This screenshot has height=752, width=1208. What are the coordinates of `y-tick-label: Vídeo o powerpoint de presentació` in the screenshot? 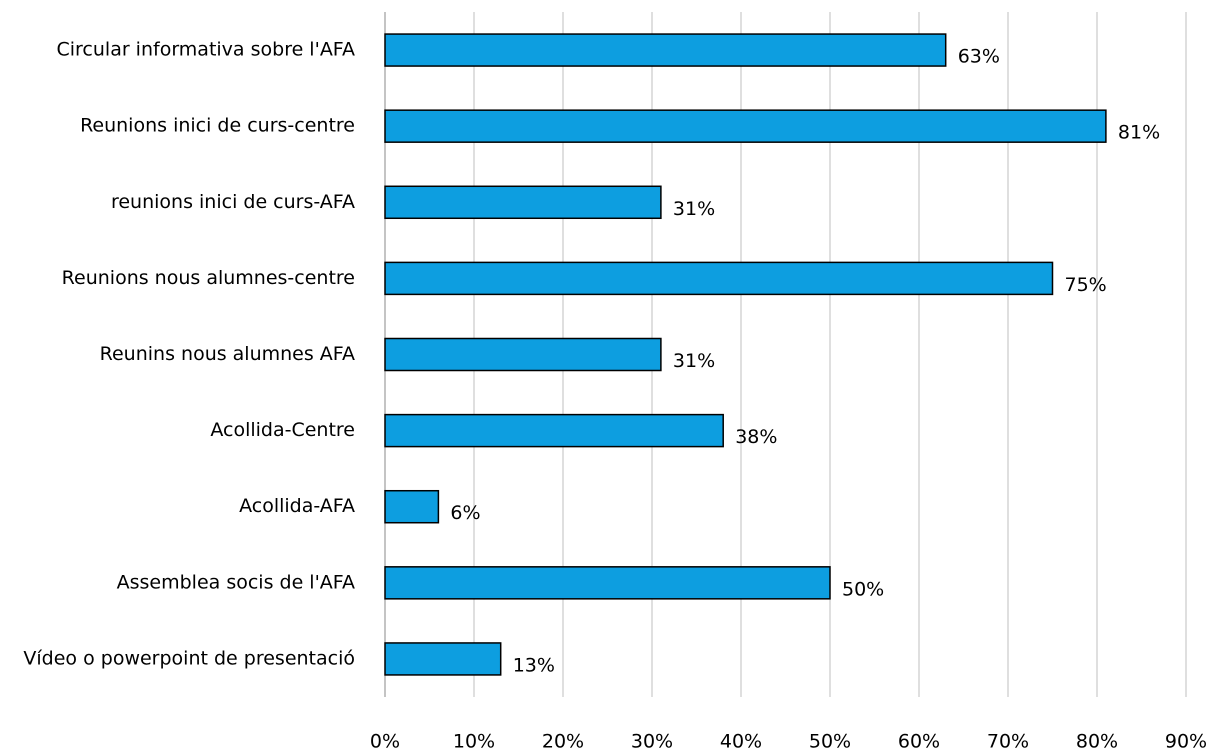 It's located at (189, 658).